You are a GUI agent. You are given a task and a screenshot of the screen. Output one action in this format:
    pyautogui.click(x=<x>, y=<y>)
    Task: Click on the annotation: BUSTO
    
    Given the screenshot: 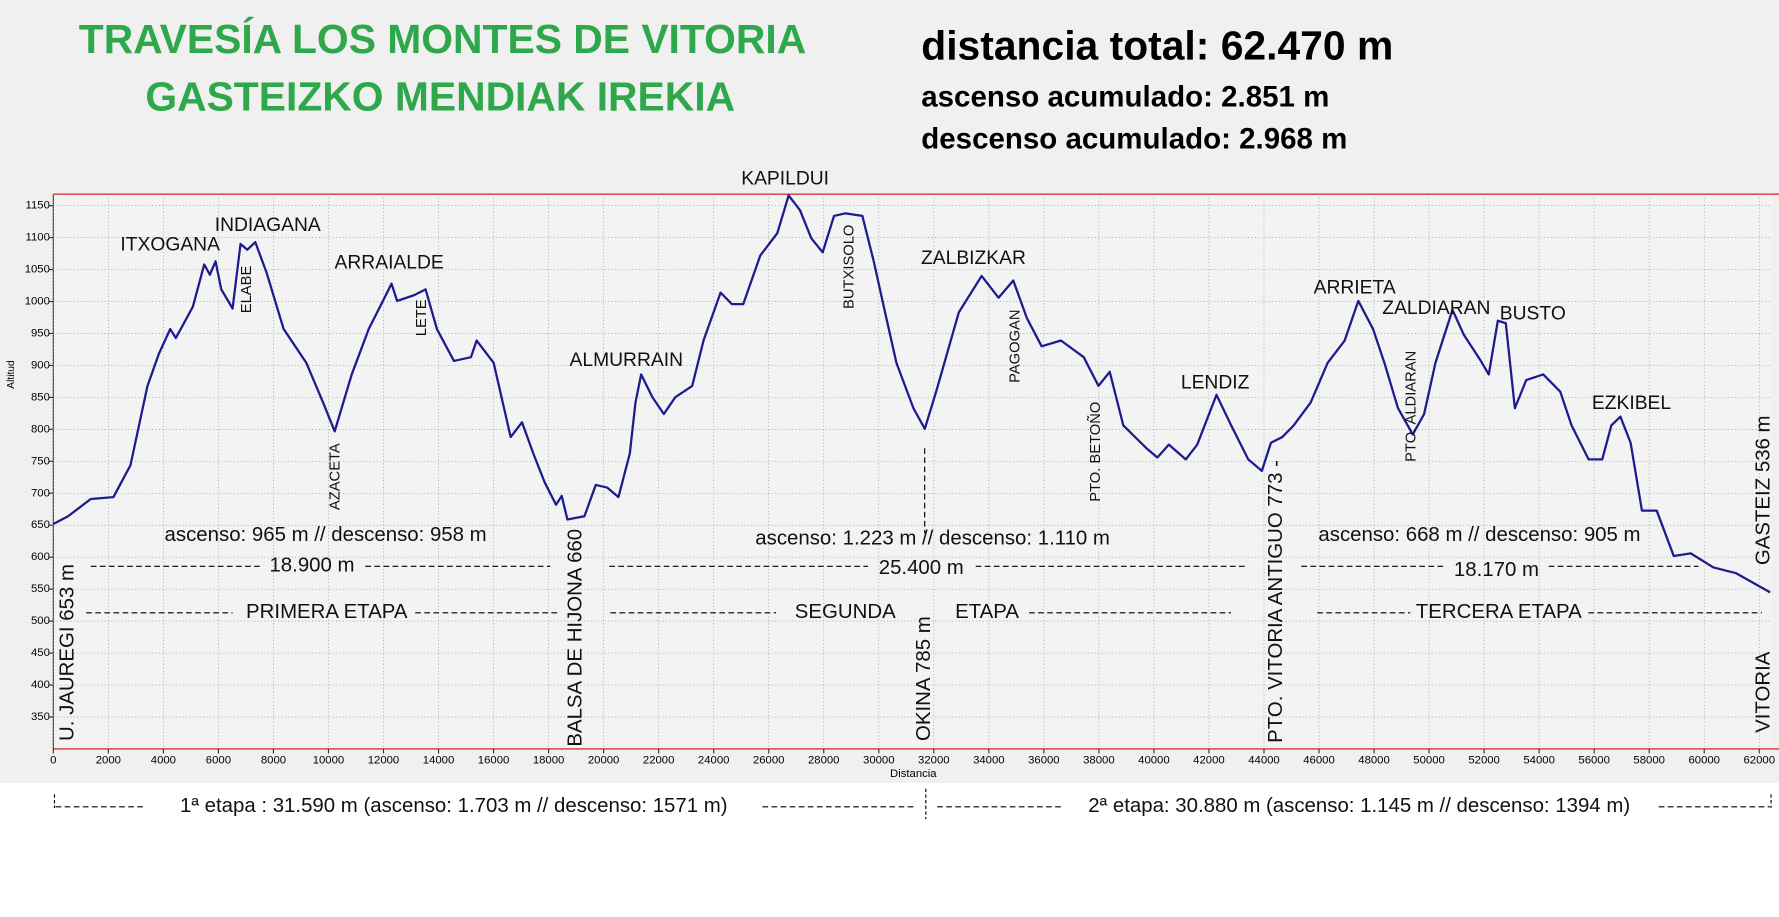 What is the action you would take?
    pyautogui.click(x=1533, y=314)
    